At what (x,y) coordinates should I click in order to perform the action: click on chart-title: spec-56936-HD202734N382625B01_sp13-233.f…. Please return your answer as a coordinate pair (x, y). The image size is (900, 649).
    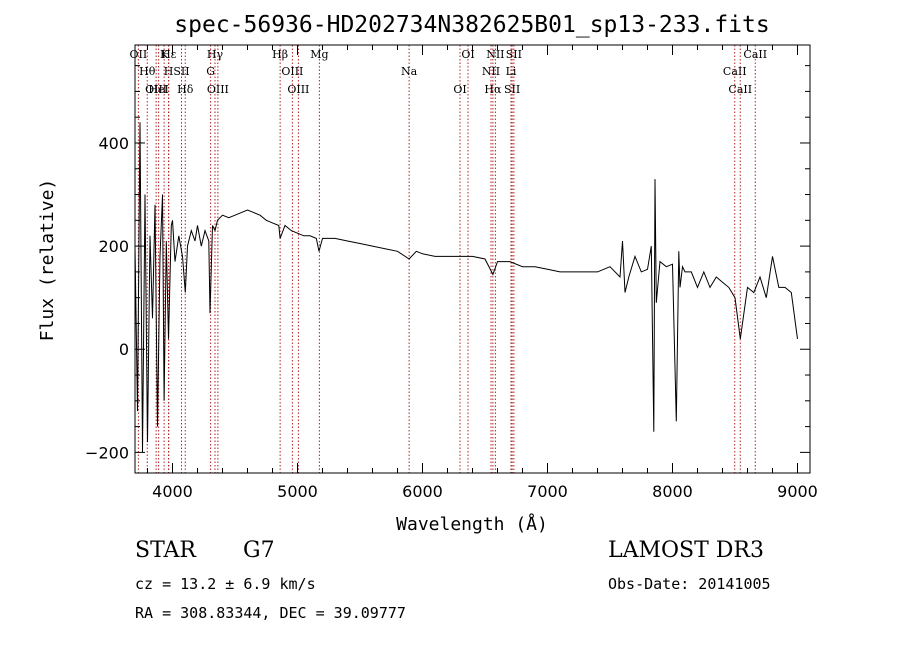
    Looking at the image, I should click on (471, 25).